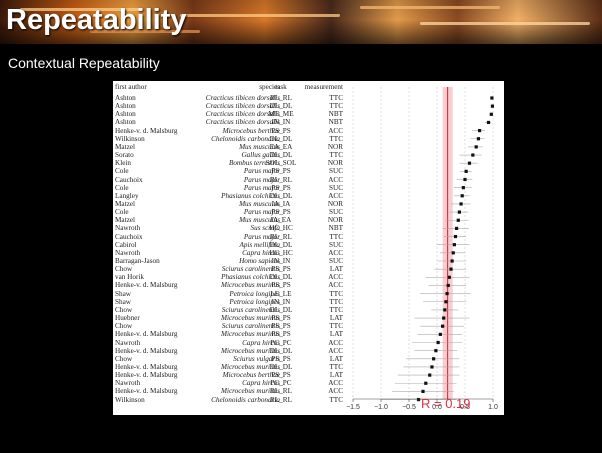 This screenshot has height=453, width=602. I want to click on row-species: Bombus terrestris, so click(254, 163).